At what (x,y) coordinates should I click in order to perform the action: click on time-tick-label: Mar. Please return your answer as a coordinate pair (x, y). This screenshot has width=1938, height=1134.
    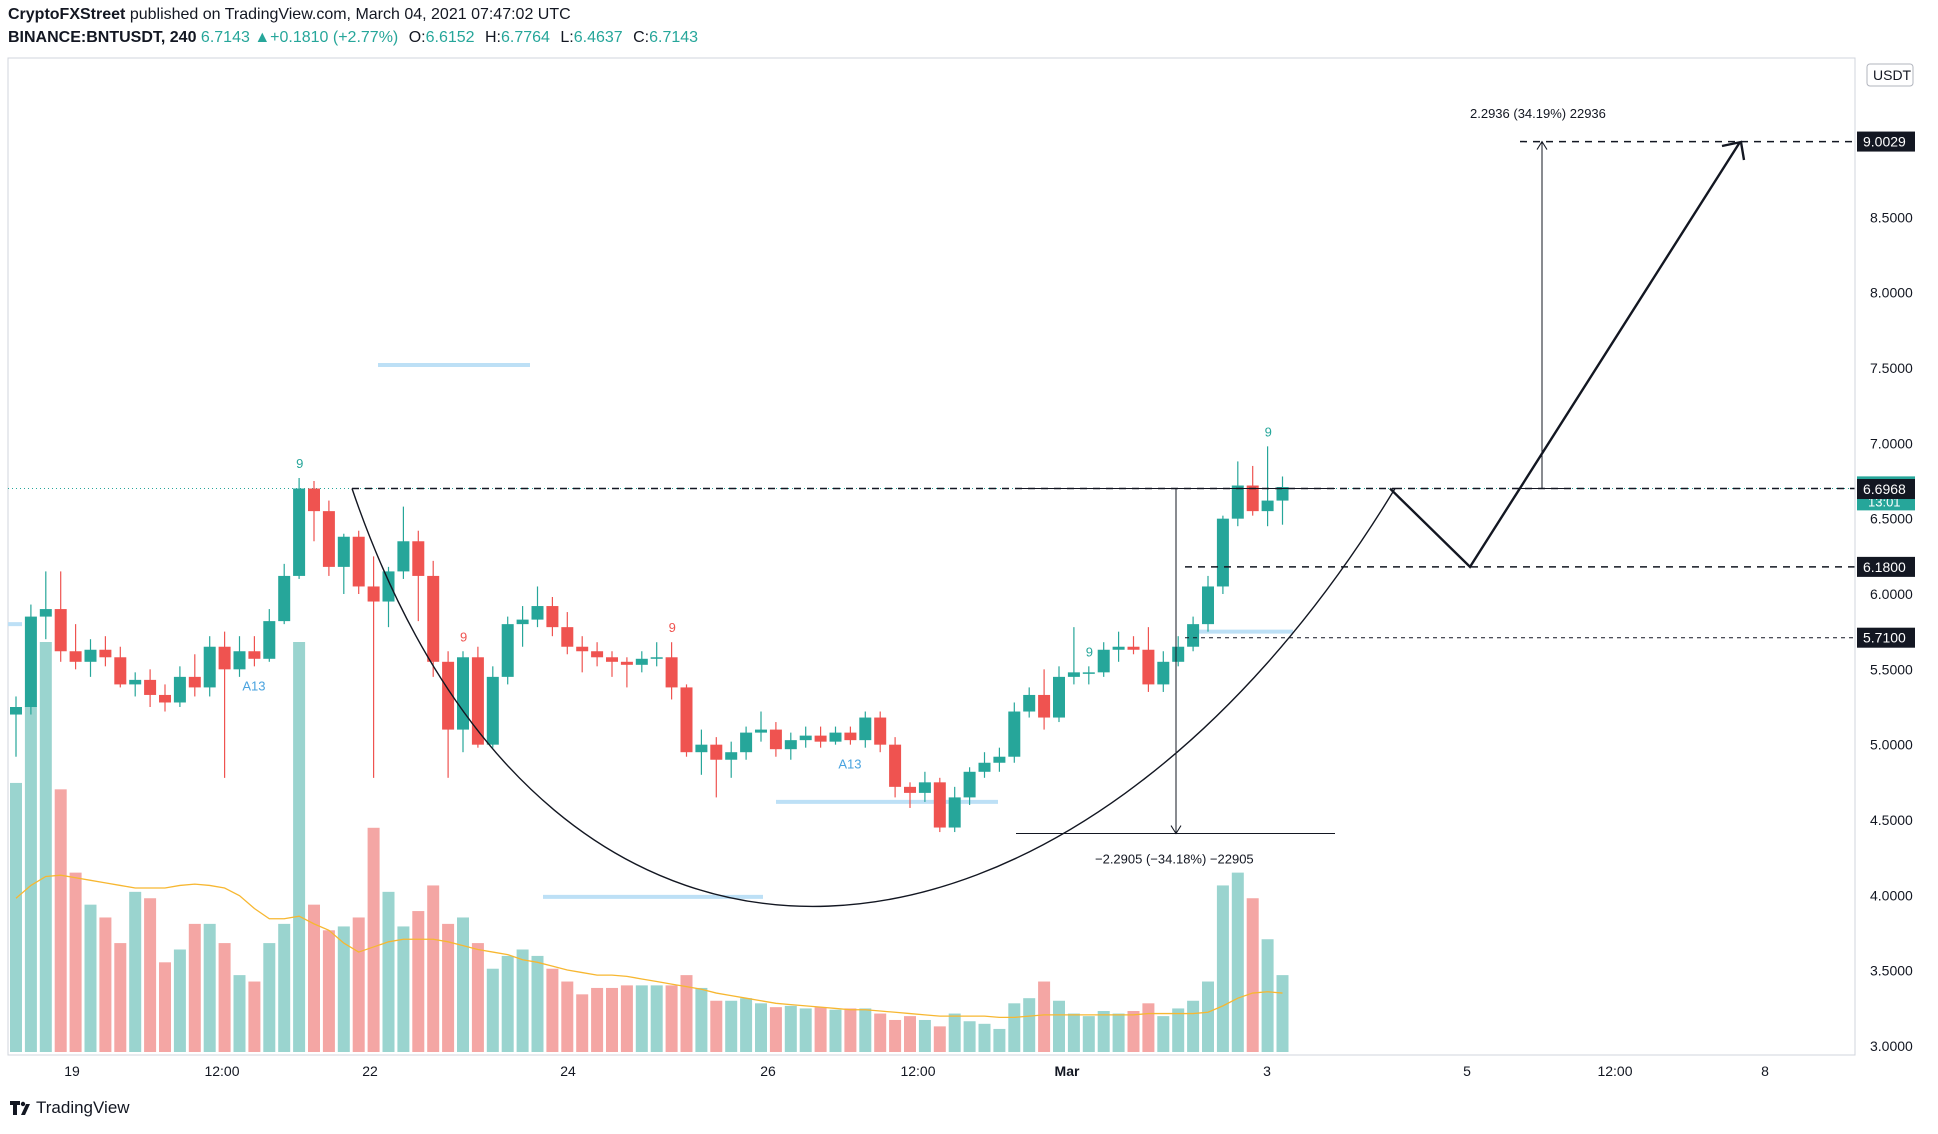
    Looking at the image, I should click on (1067, 1071).